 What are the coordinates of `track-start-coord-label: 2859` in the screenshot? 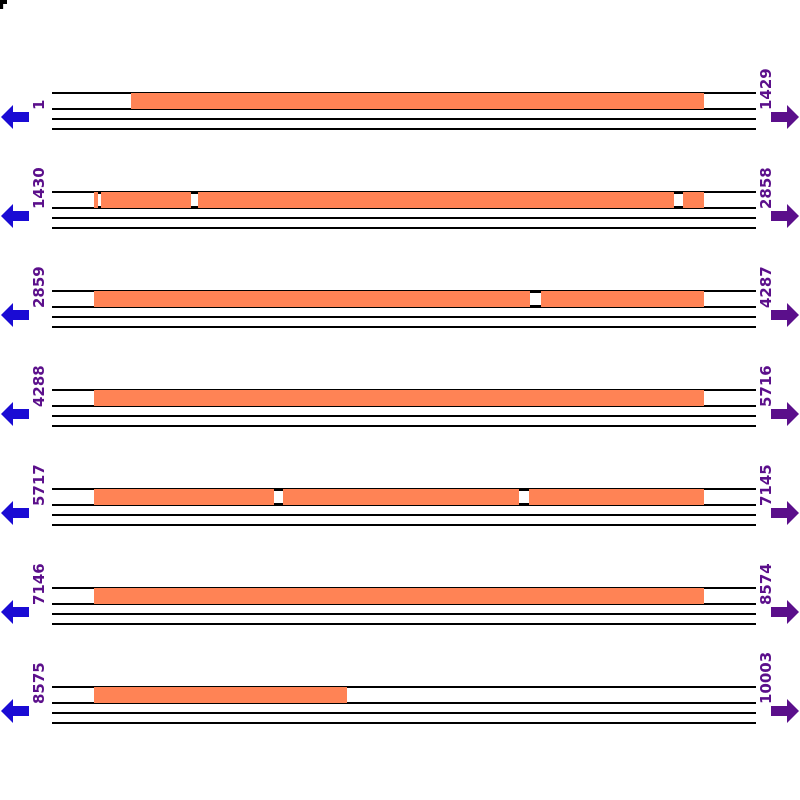 It's located at (39, 287).